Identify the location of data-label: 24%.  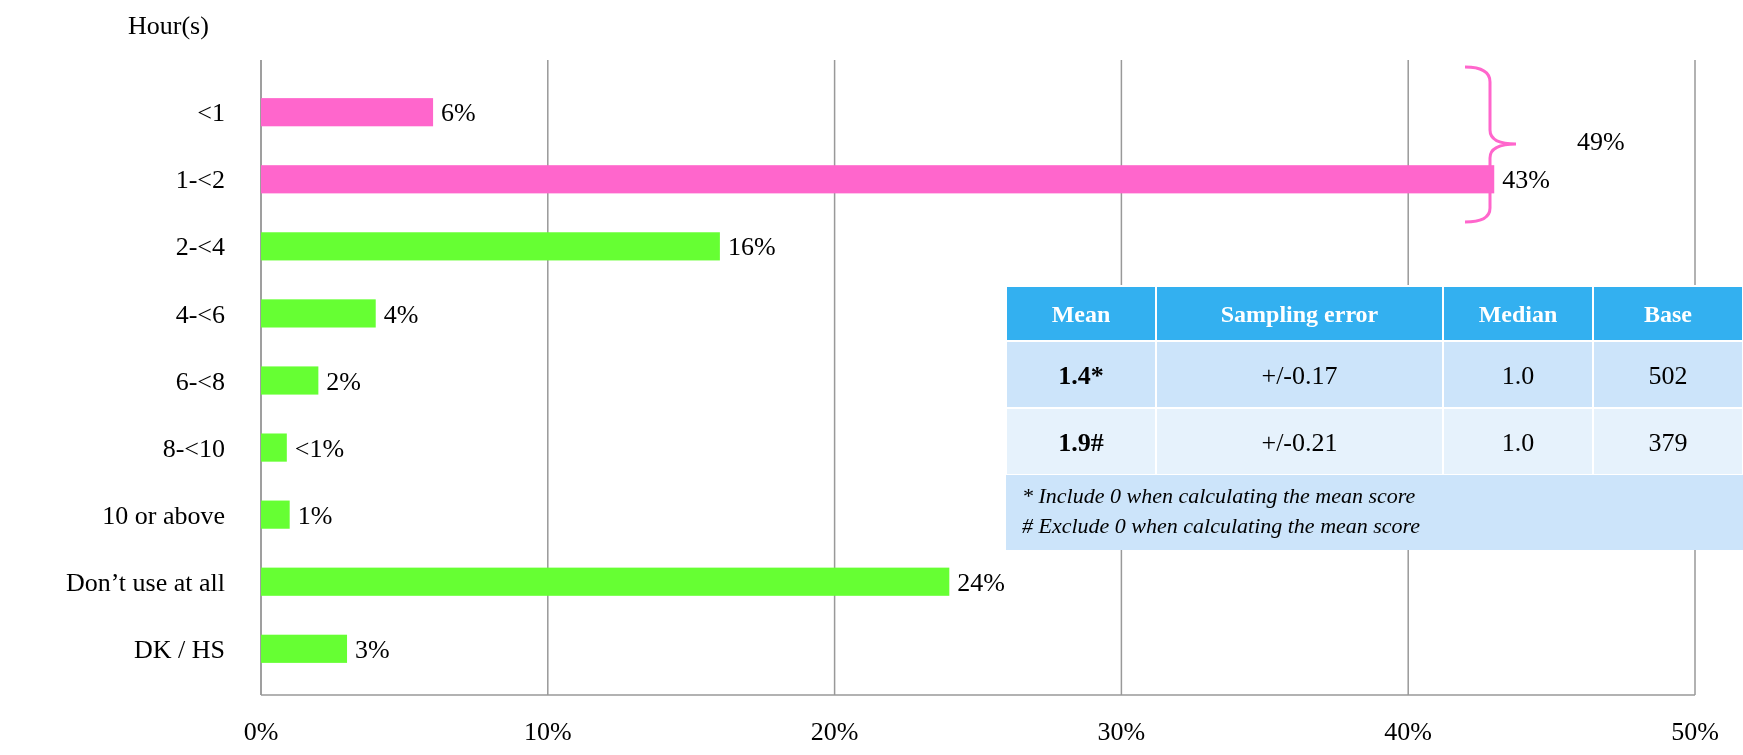
(981, 582).